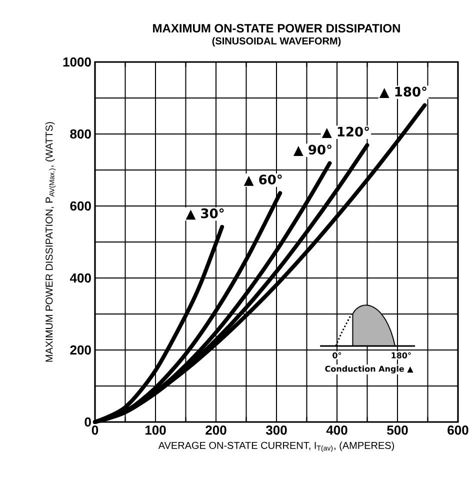  I want to click on x-tick-label: 300, so click(276, 430).